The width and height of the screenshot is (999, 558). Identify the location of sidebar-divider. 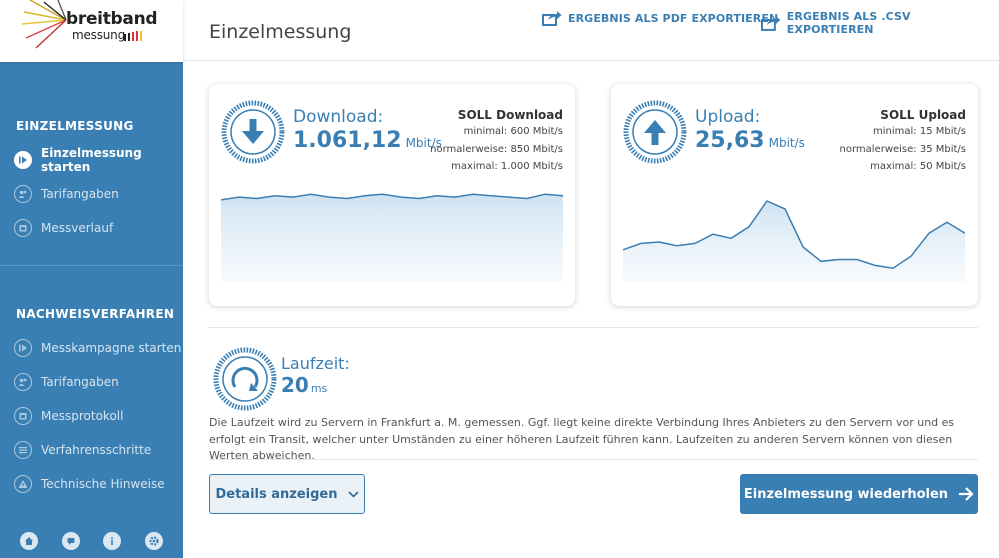
(91, 265).